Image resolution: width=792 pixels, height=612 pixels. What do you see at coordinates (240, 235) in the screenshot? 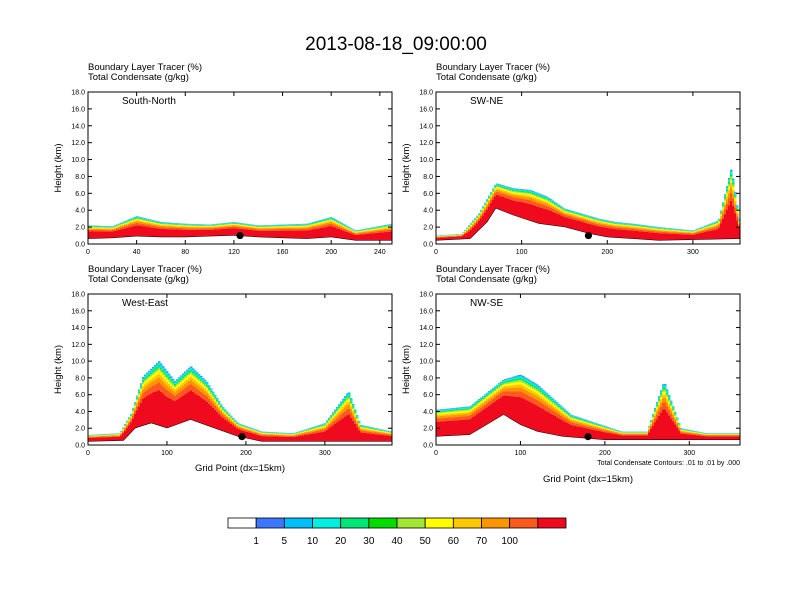
I see `location-marker` at bounding box center [240, 235].